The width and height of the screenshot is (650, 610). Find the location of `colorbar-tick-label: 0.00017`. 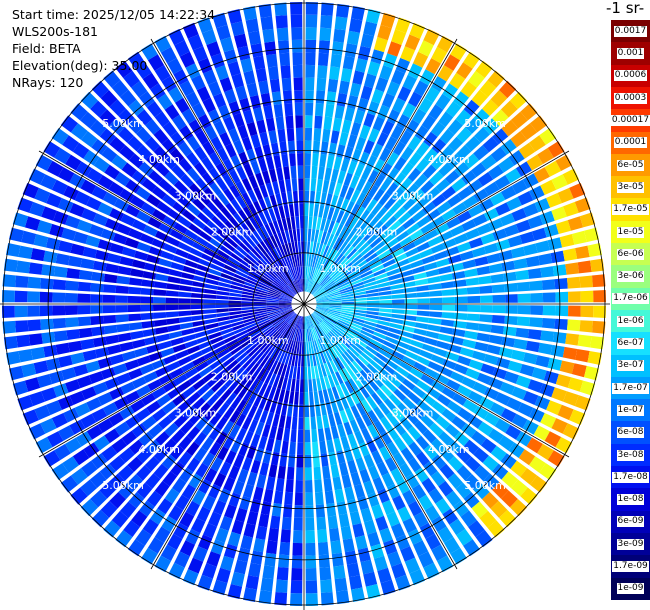

colorbar-tick-label: 0.00017 is located at coordinates (630, 121).